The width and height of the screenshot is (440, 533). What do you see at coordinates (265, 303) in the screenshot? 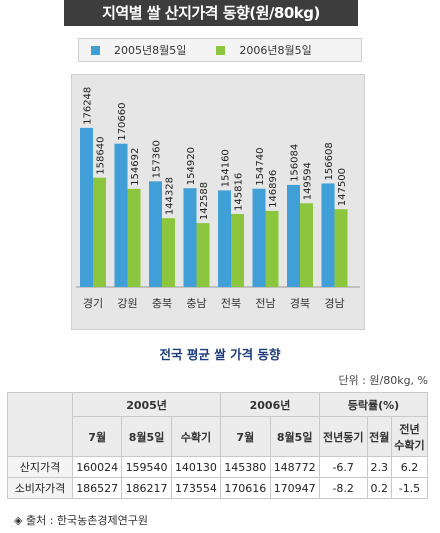
I see `x-tick-label: 전남` at bounding box center [265, 303].